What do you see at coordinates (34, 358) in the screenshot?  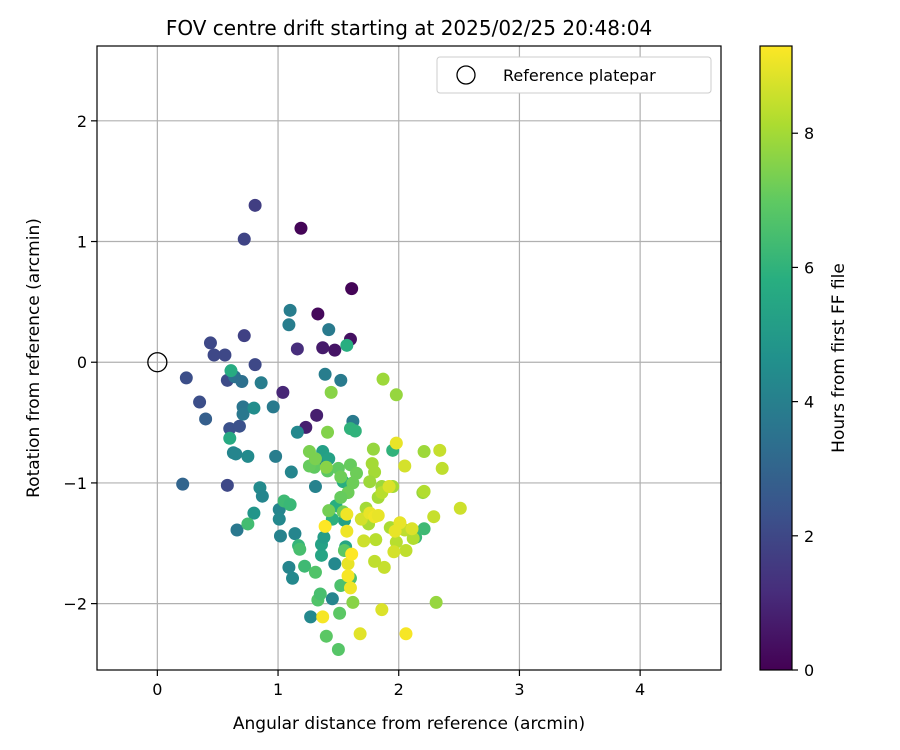 I see `y-axis-label: Rotation from reference (arcmin)` at bounding box center [34, 358].